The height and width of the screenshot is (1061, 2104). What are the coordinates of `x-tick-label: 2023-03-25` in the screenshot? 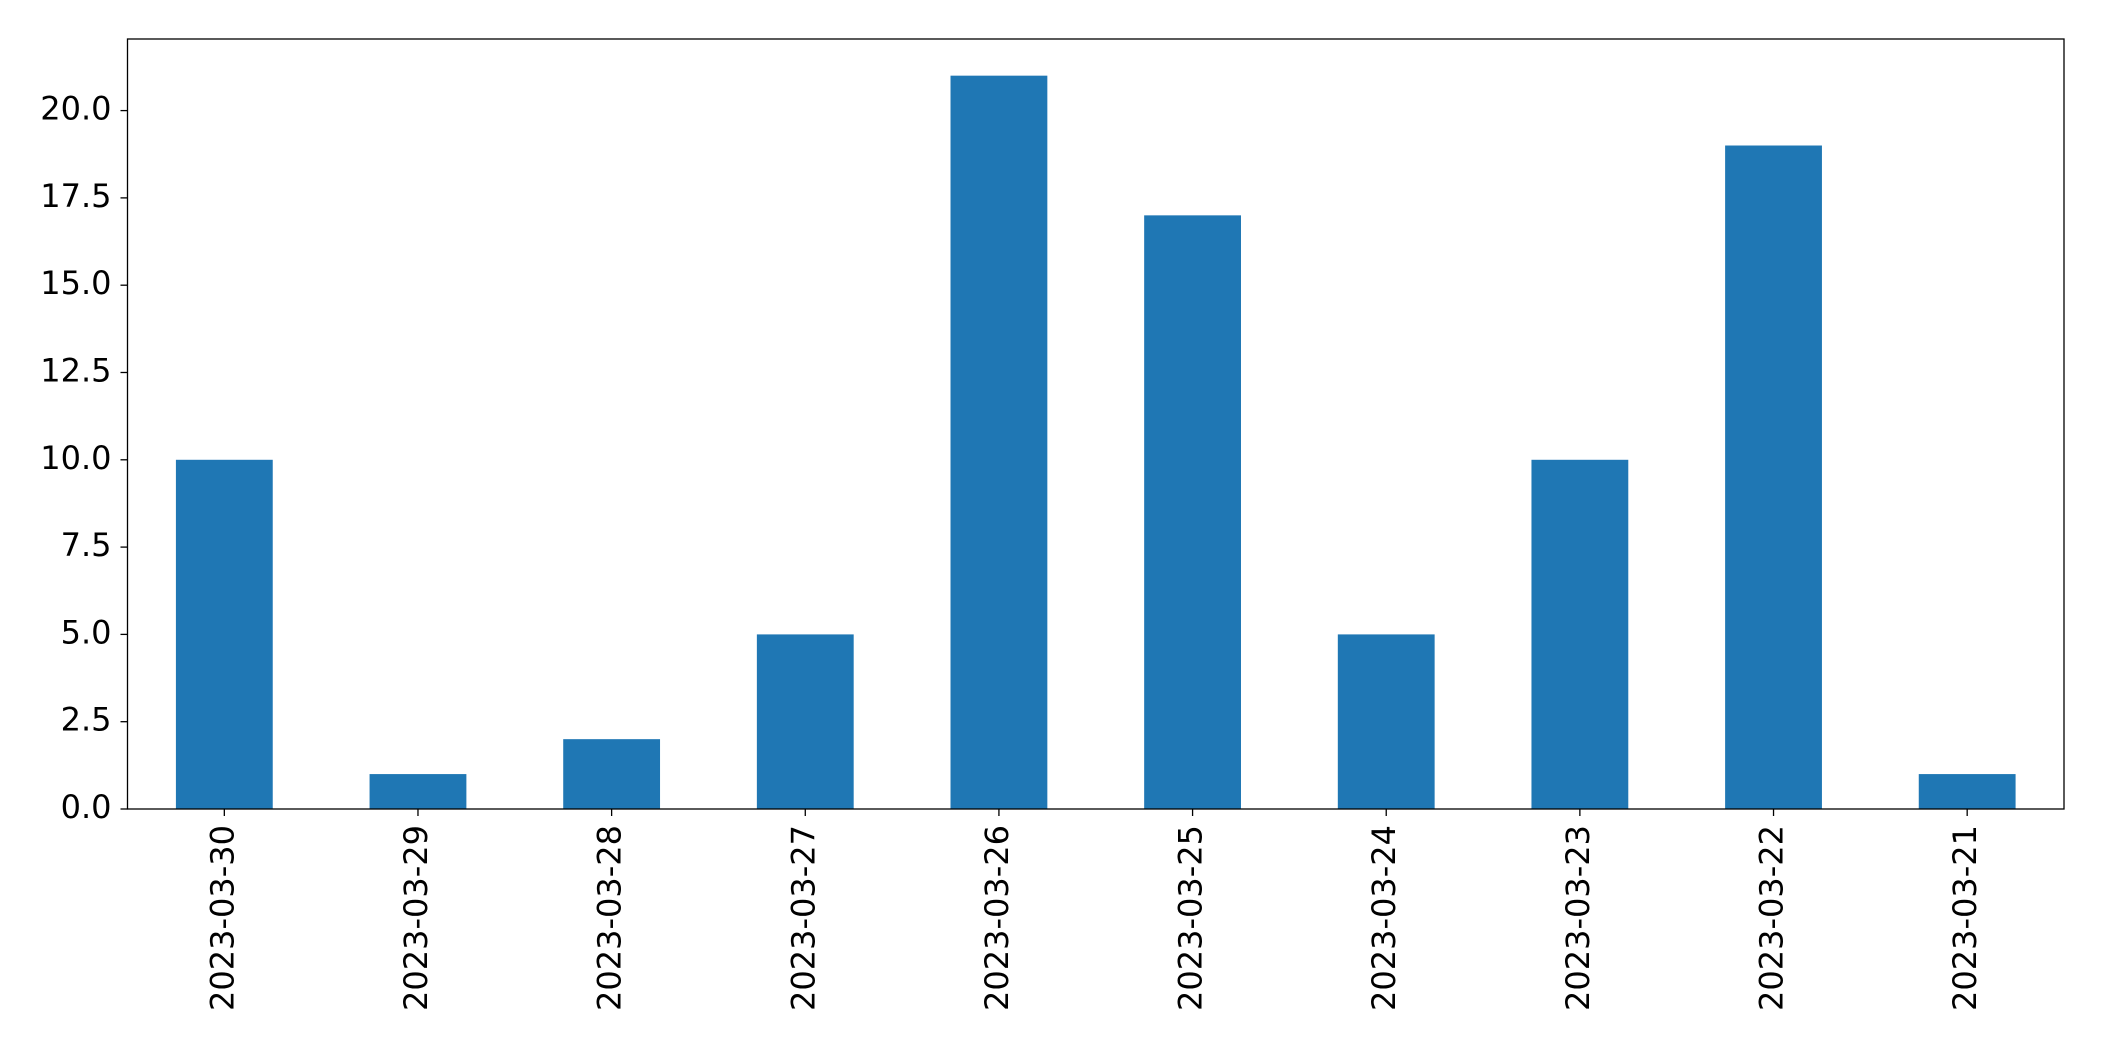 It's located at (1191, 918).